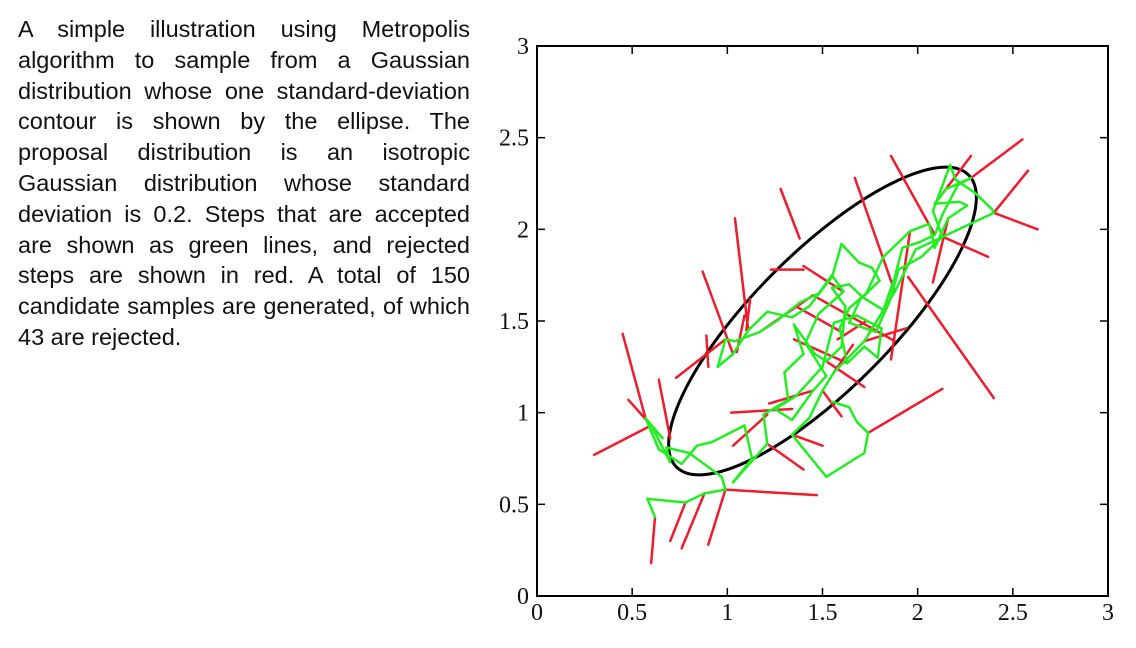 The width and height of the screenshot is (1136, 648). Describe the element at coordinates (523, 597) in the screenshot. I see `y-tick-label: 0` at that location.